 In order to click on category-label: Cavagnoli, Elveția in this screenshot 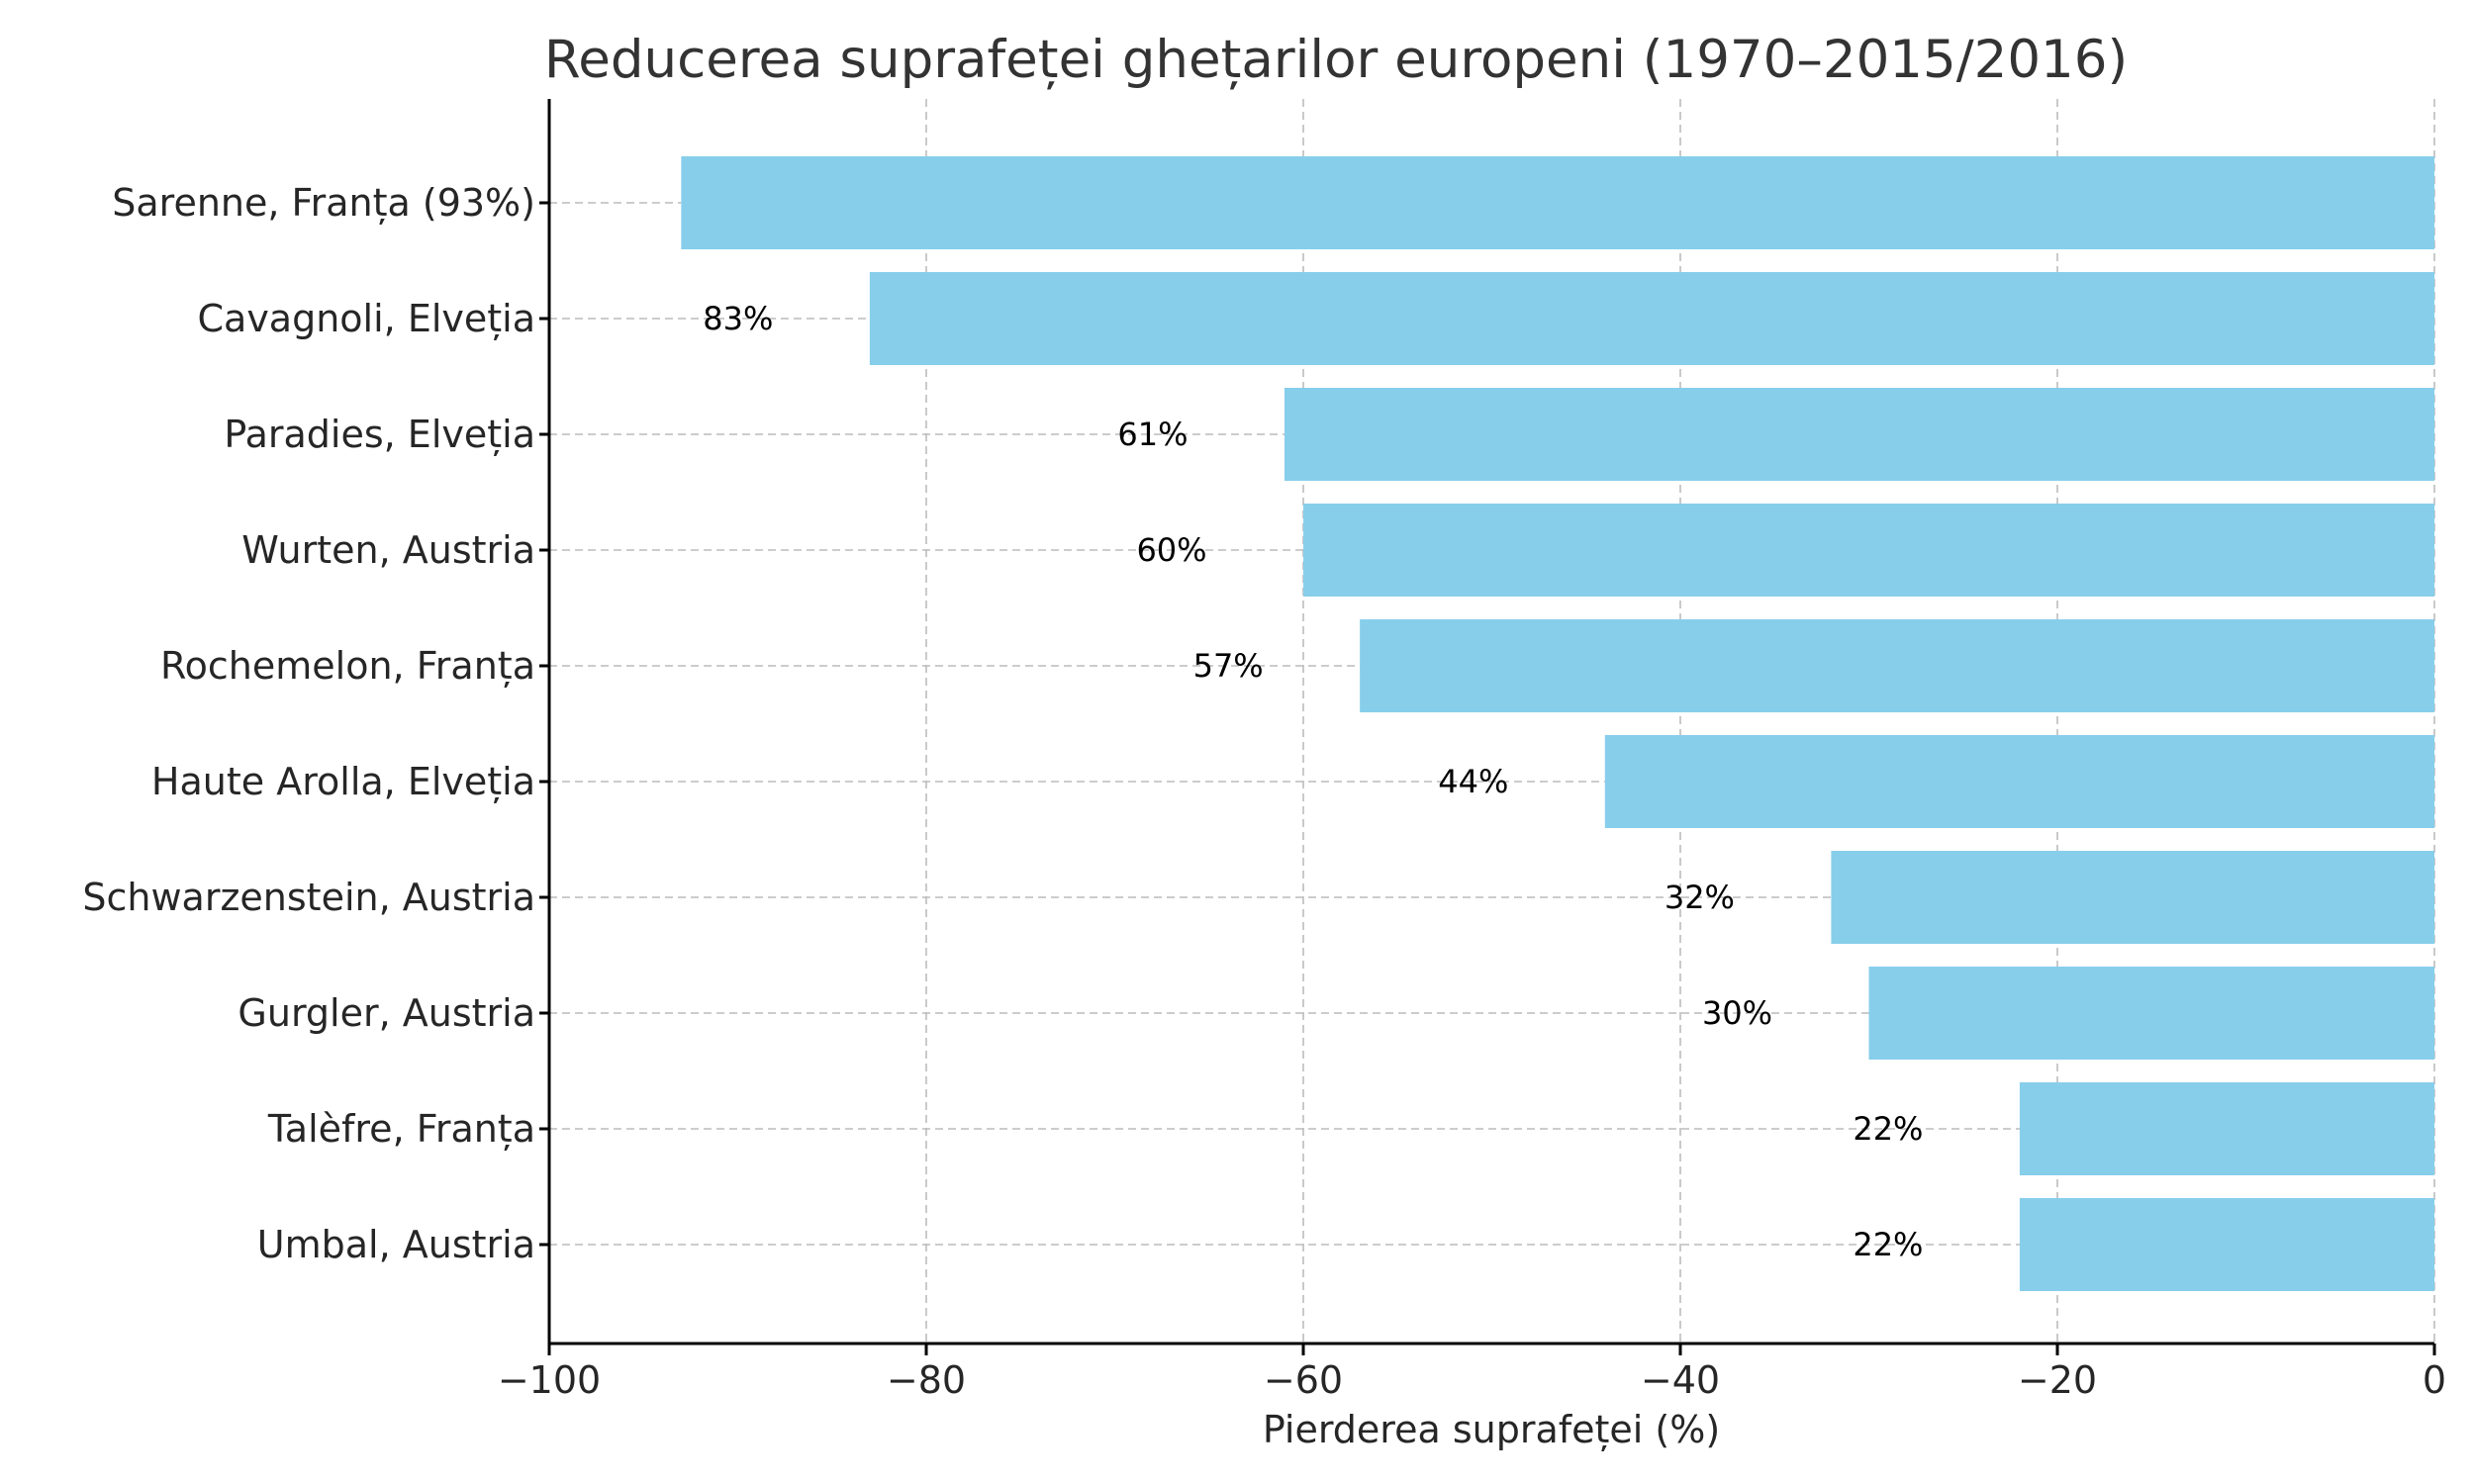, I will do `click(367, 318)`.